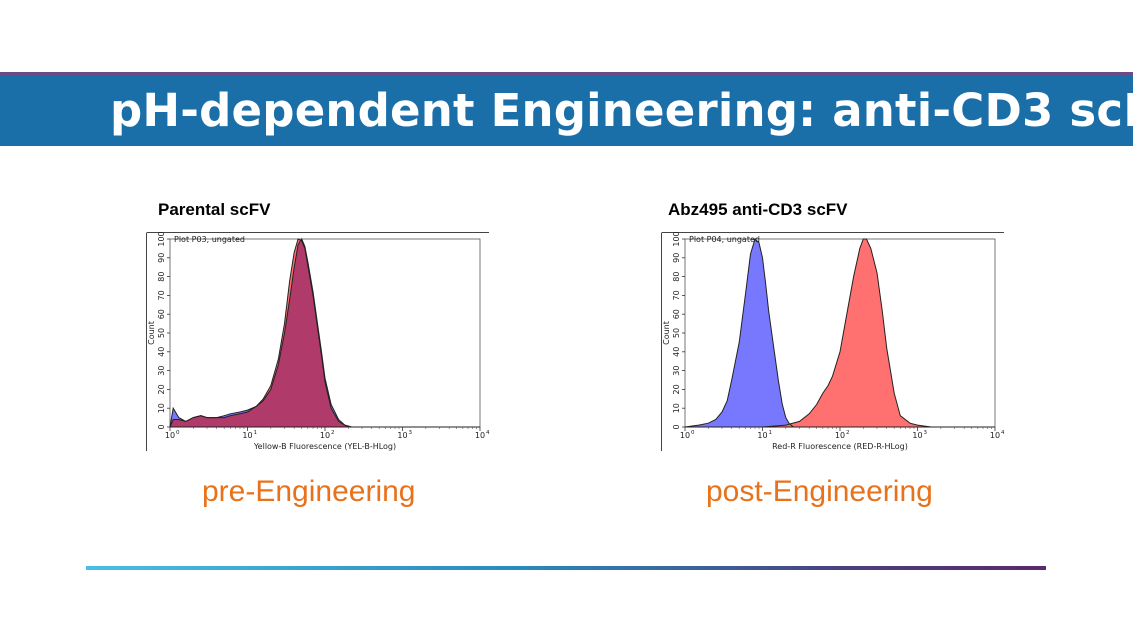  I want to click on caption-pre: pre-Engineering, so click(309, 491).